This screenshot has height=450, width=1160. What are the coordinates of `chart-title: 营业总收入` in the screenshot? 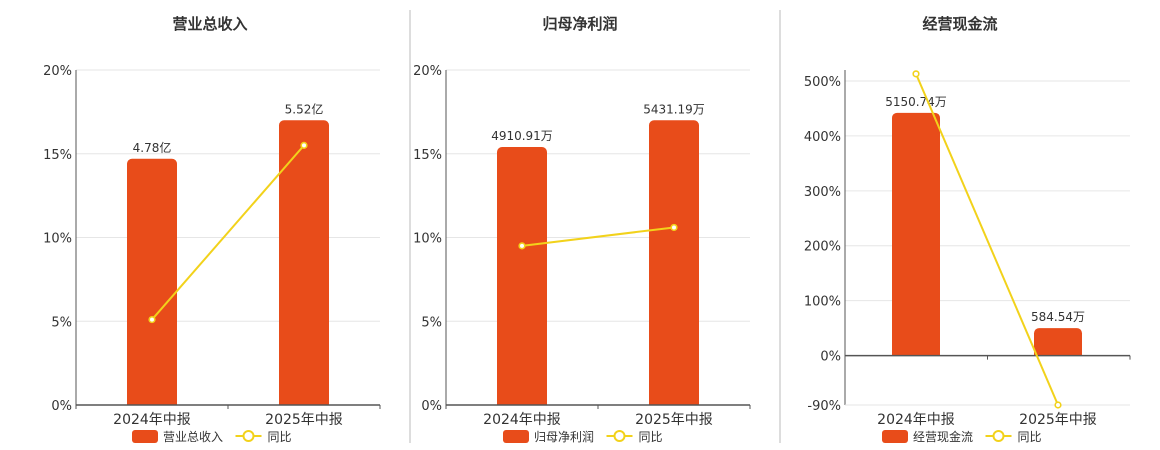 It's located at (209, 24).